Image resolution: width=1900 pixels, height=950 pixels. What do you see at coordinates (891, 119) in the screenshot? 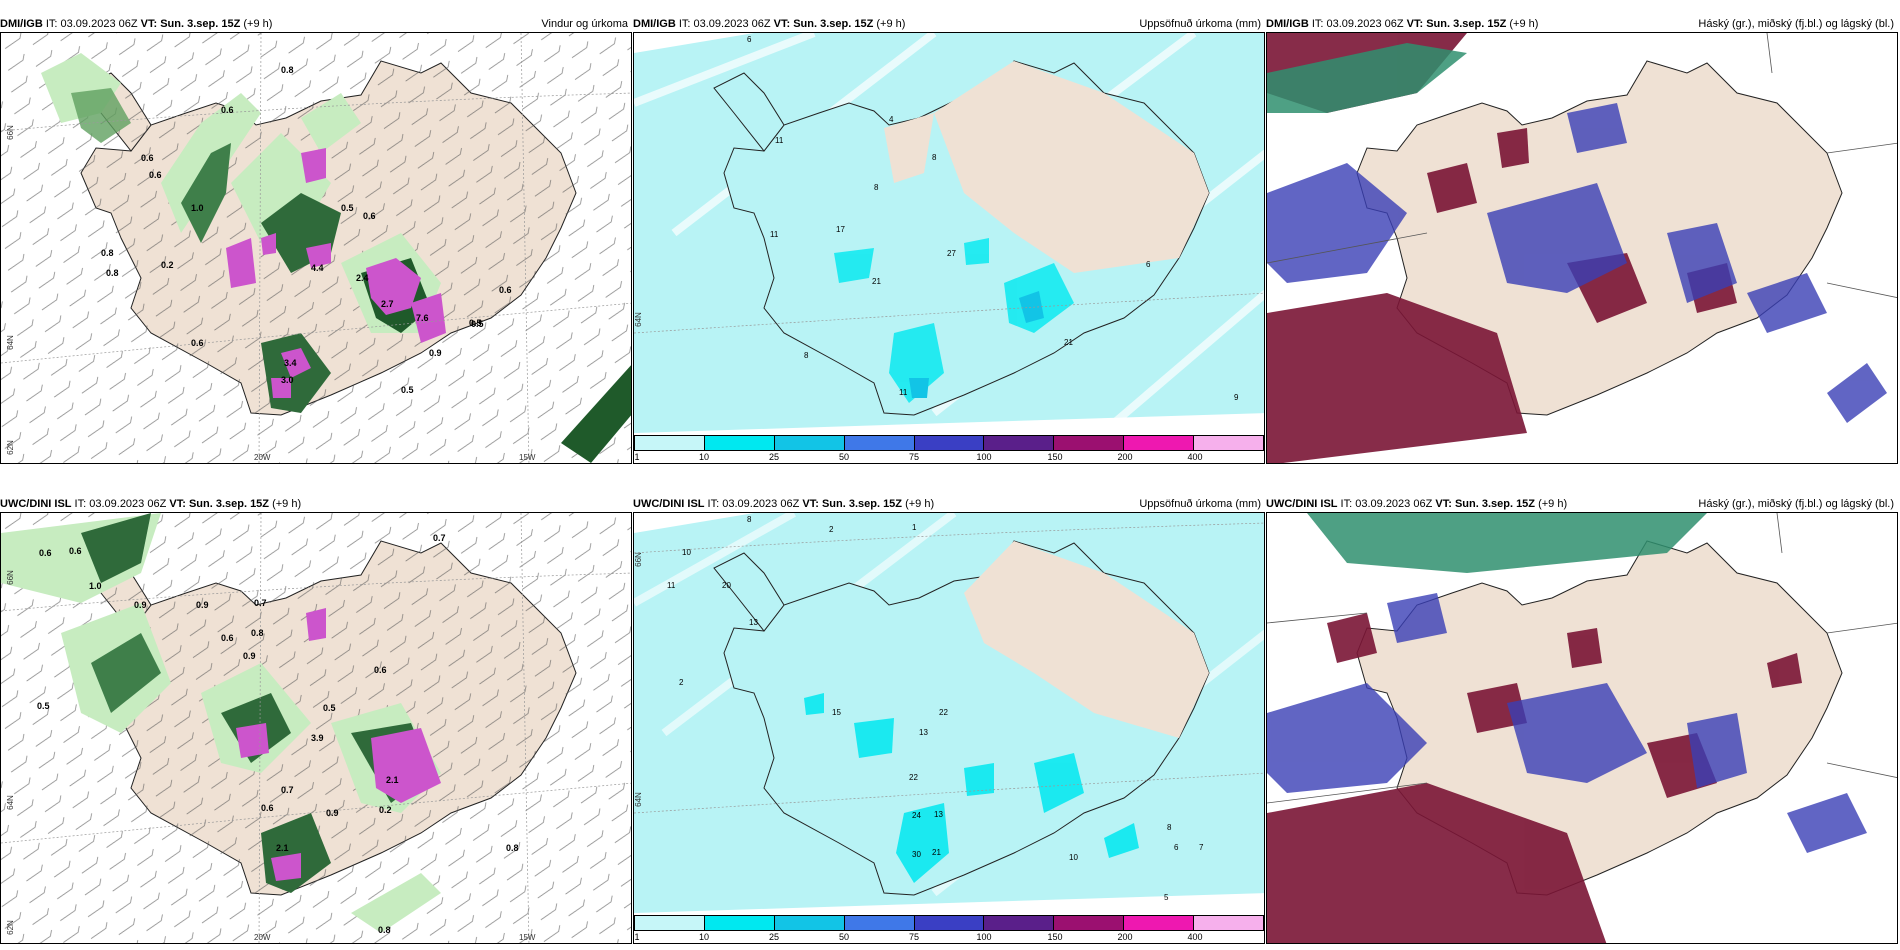
I see `value-label: 4` at bounding box center [891, 119].